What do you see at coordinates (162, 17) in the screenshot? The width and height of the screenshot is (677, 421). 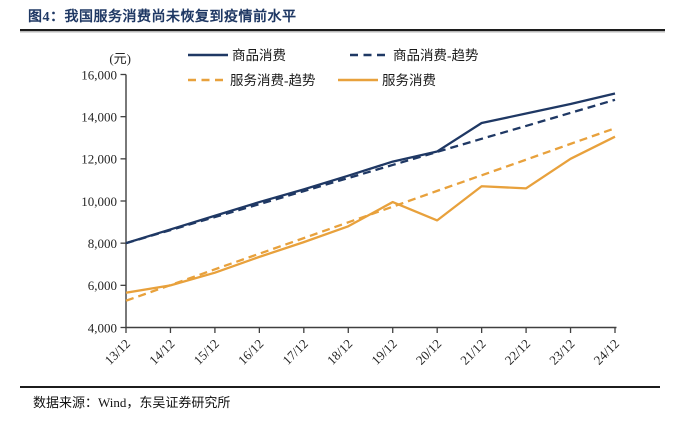 I see `figure-title: 图4：我国服务消费尚未恢复到疫情前水平` at bounding box center [162, 17].